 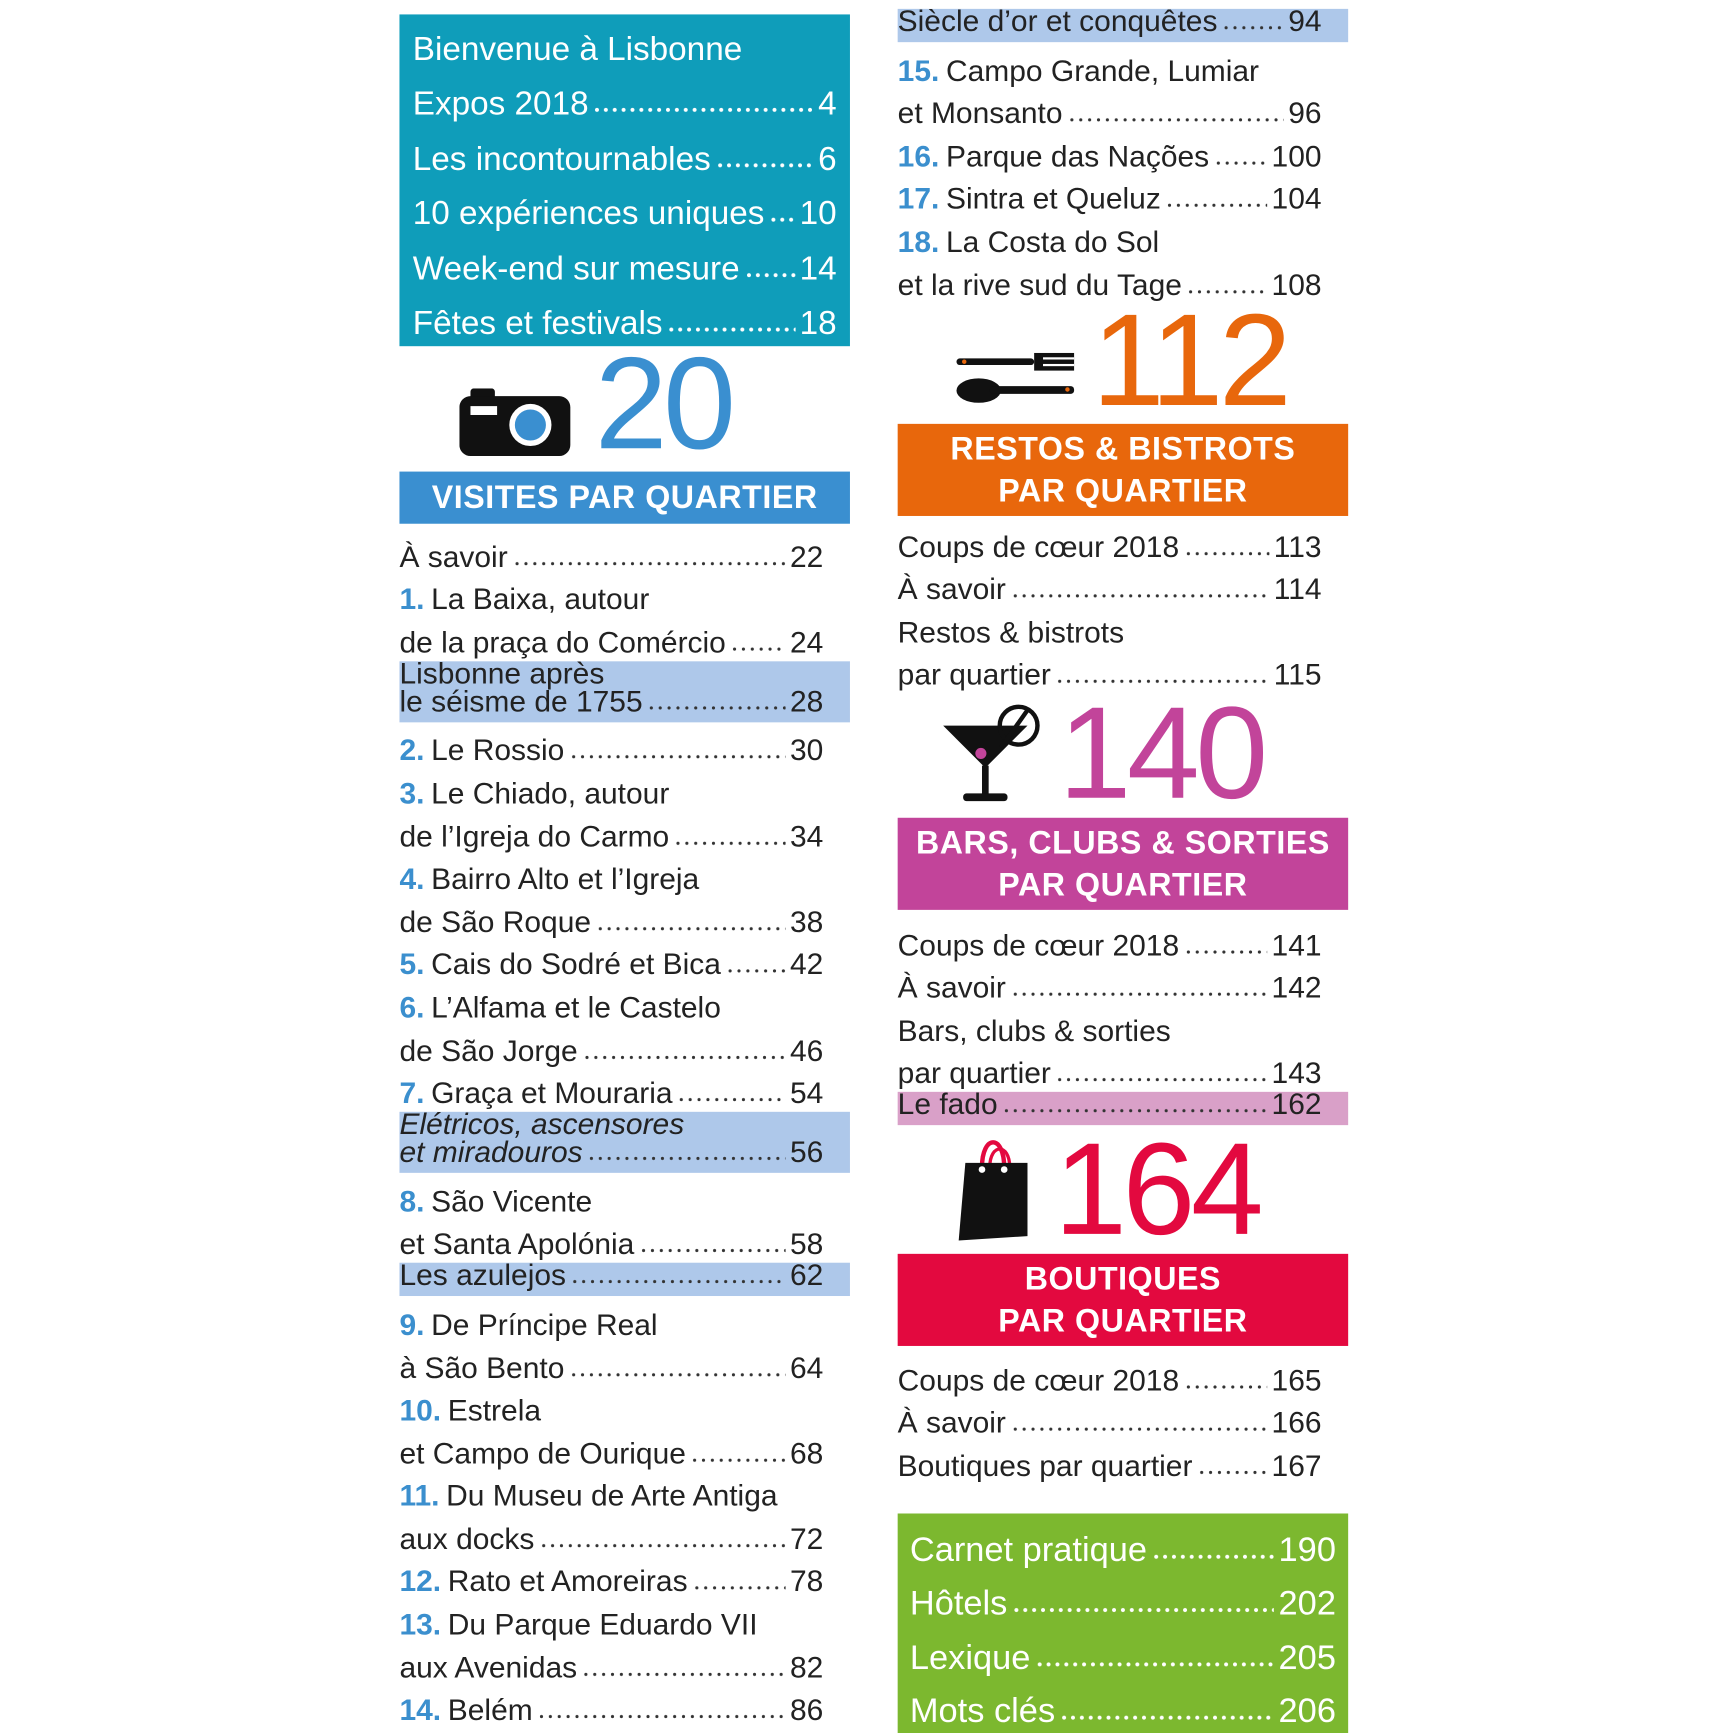 I want to click on entry: 9. De Príncipe Real à São Bento 64, so click(x=624, y=1343).